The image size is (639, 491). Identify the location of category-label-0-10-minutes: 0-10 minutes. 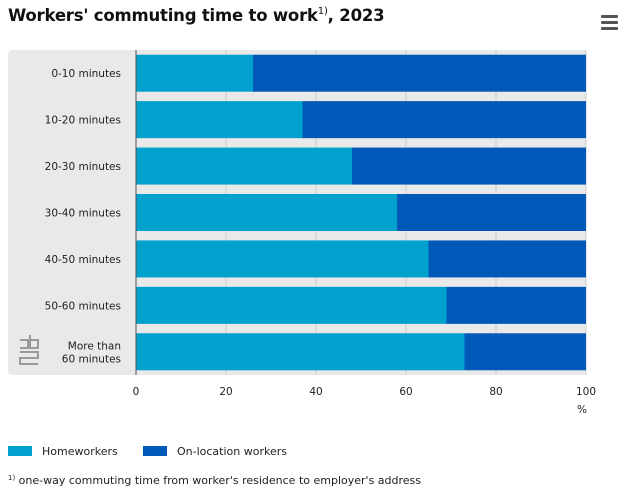
(86, 74).